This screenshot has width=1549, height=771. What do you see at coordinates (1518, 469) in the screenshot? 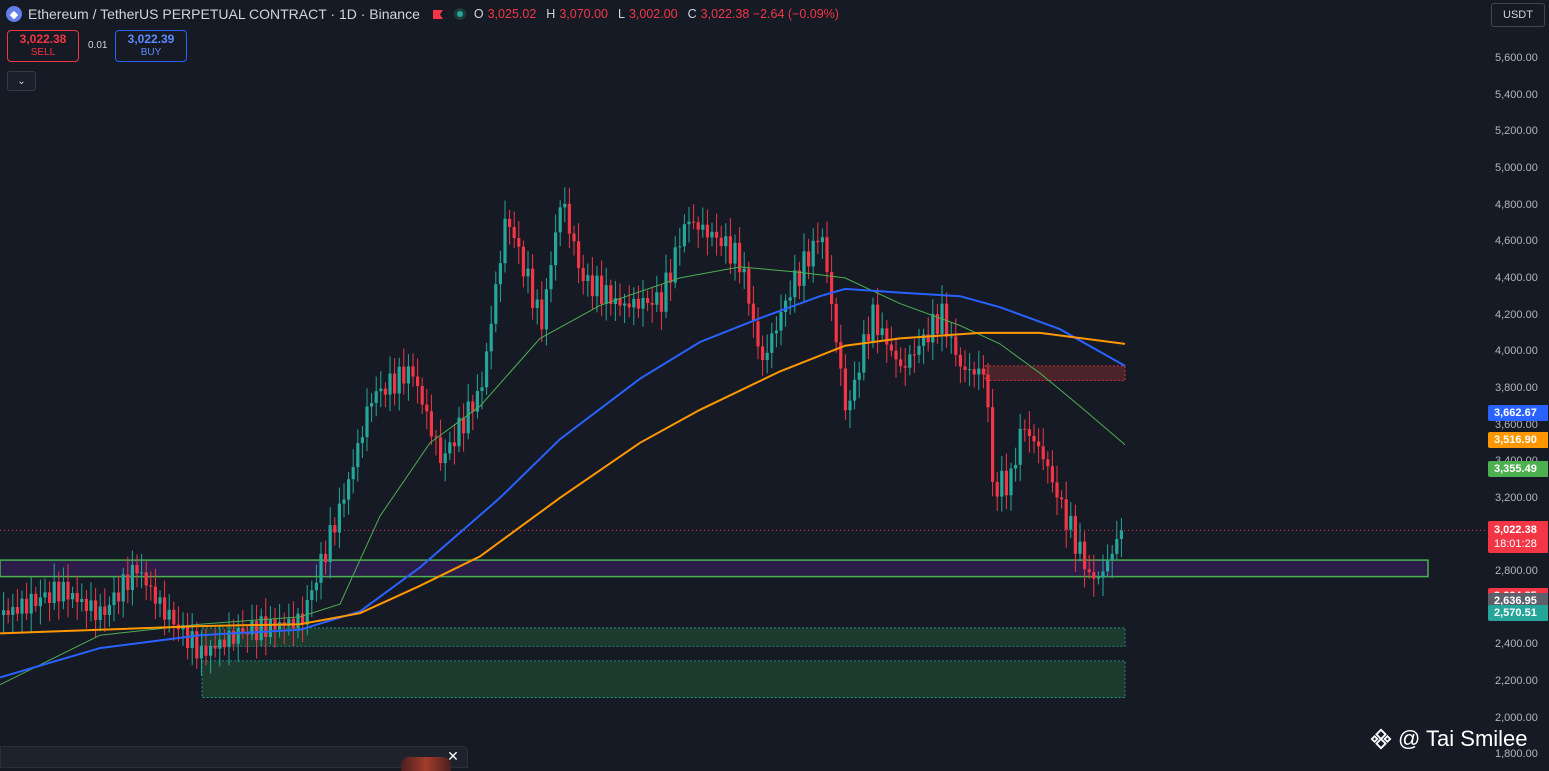
I see `price-tag: 3,355.49` at bounding box center [1518, 469].